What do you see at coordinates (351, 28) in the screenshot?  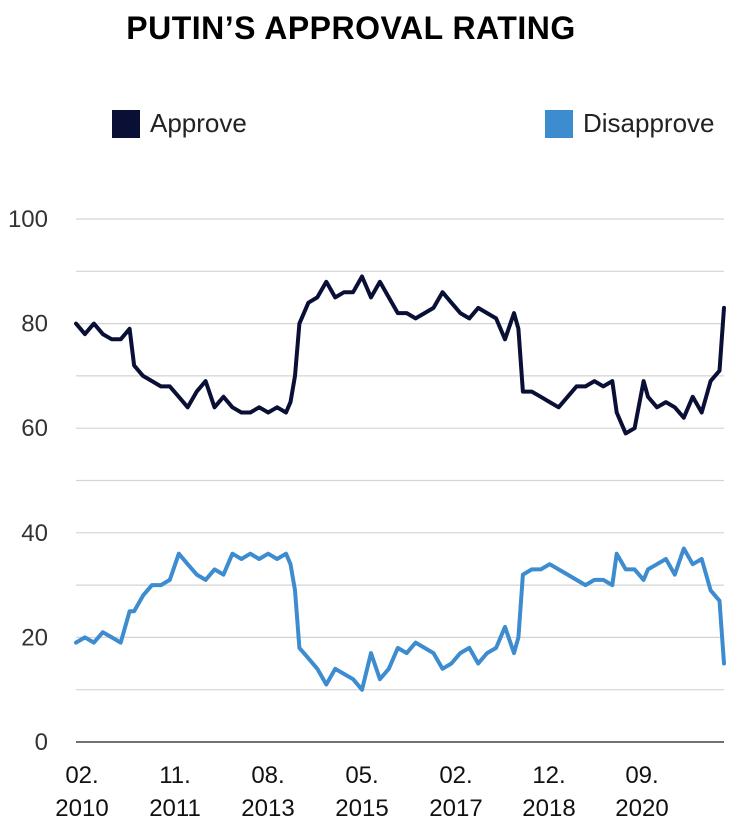 I see `chart-title: PUTIN’S APPROVAL RATING` at bounding box center [351, 28].